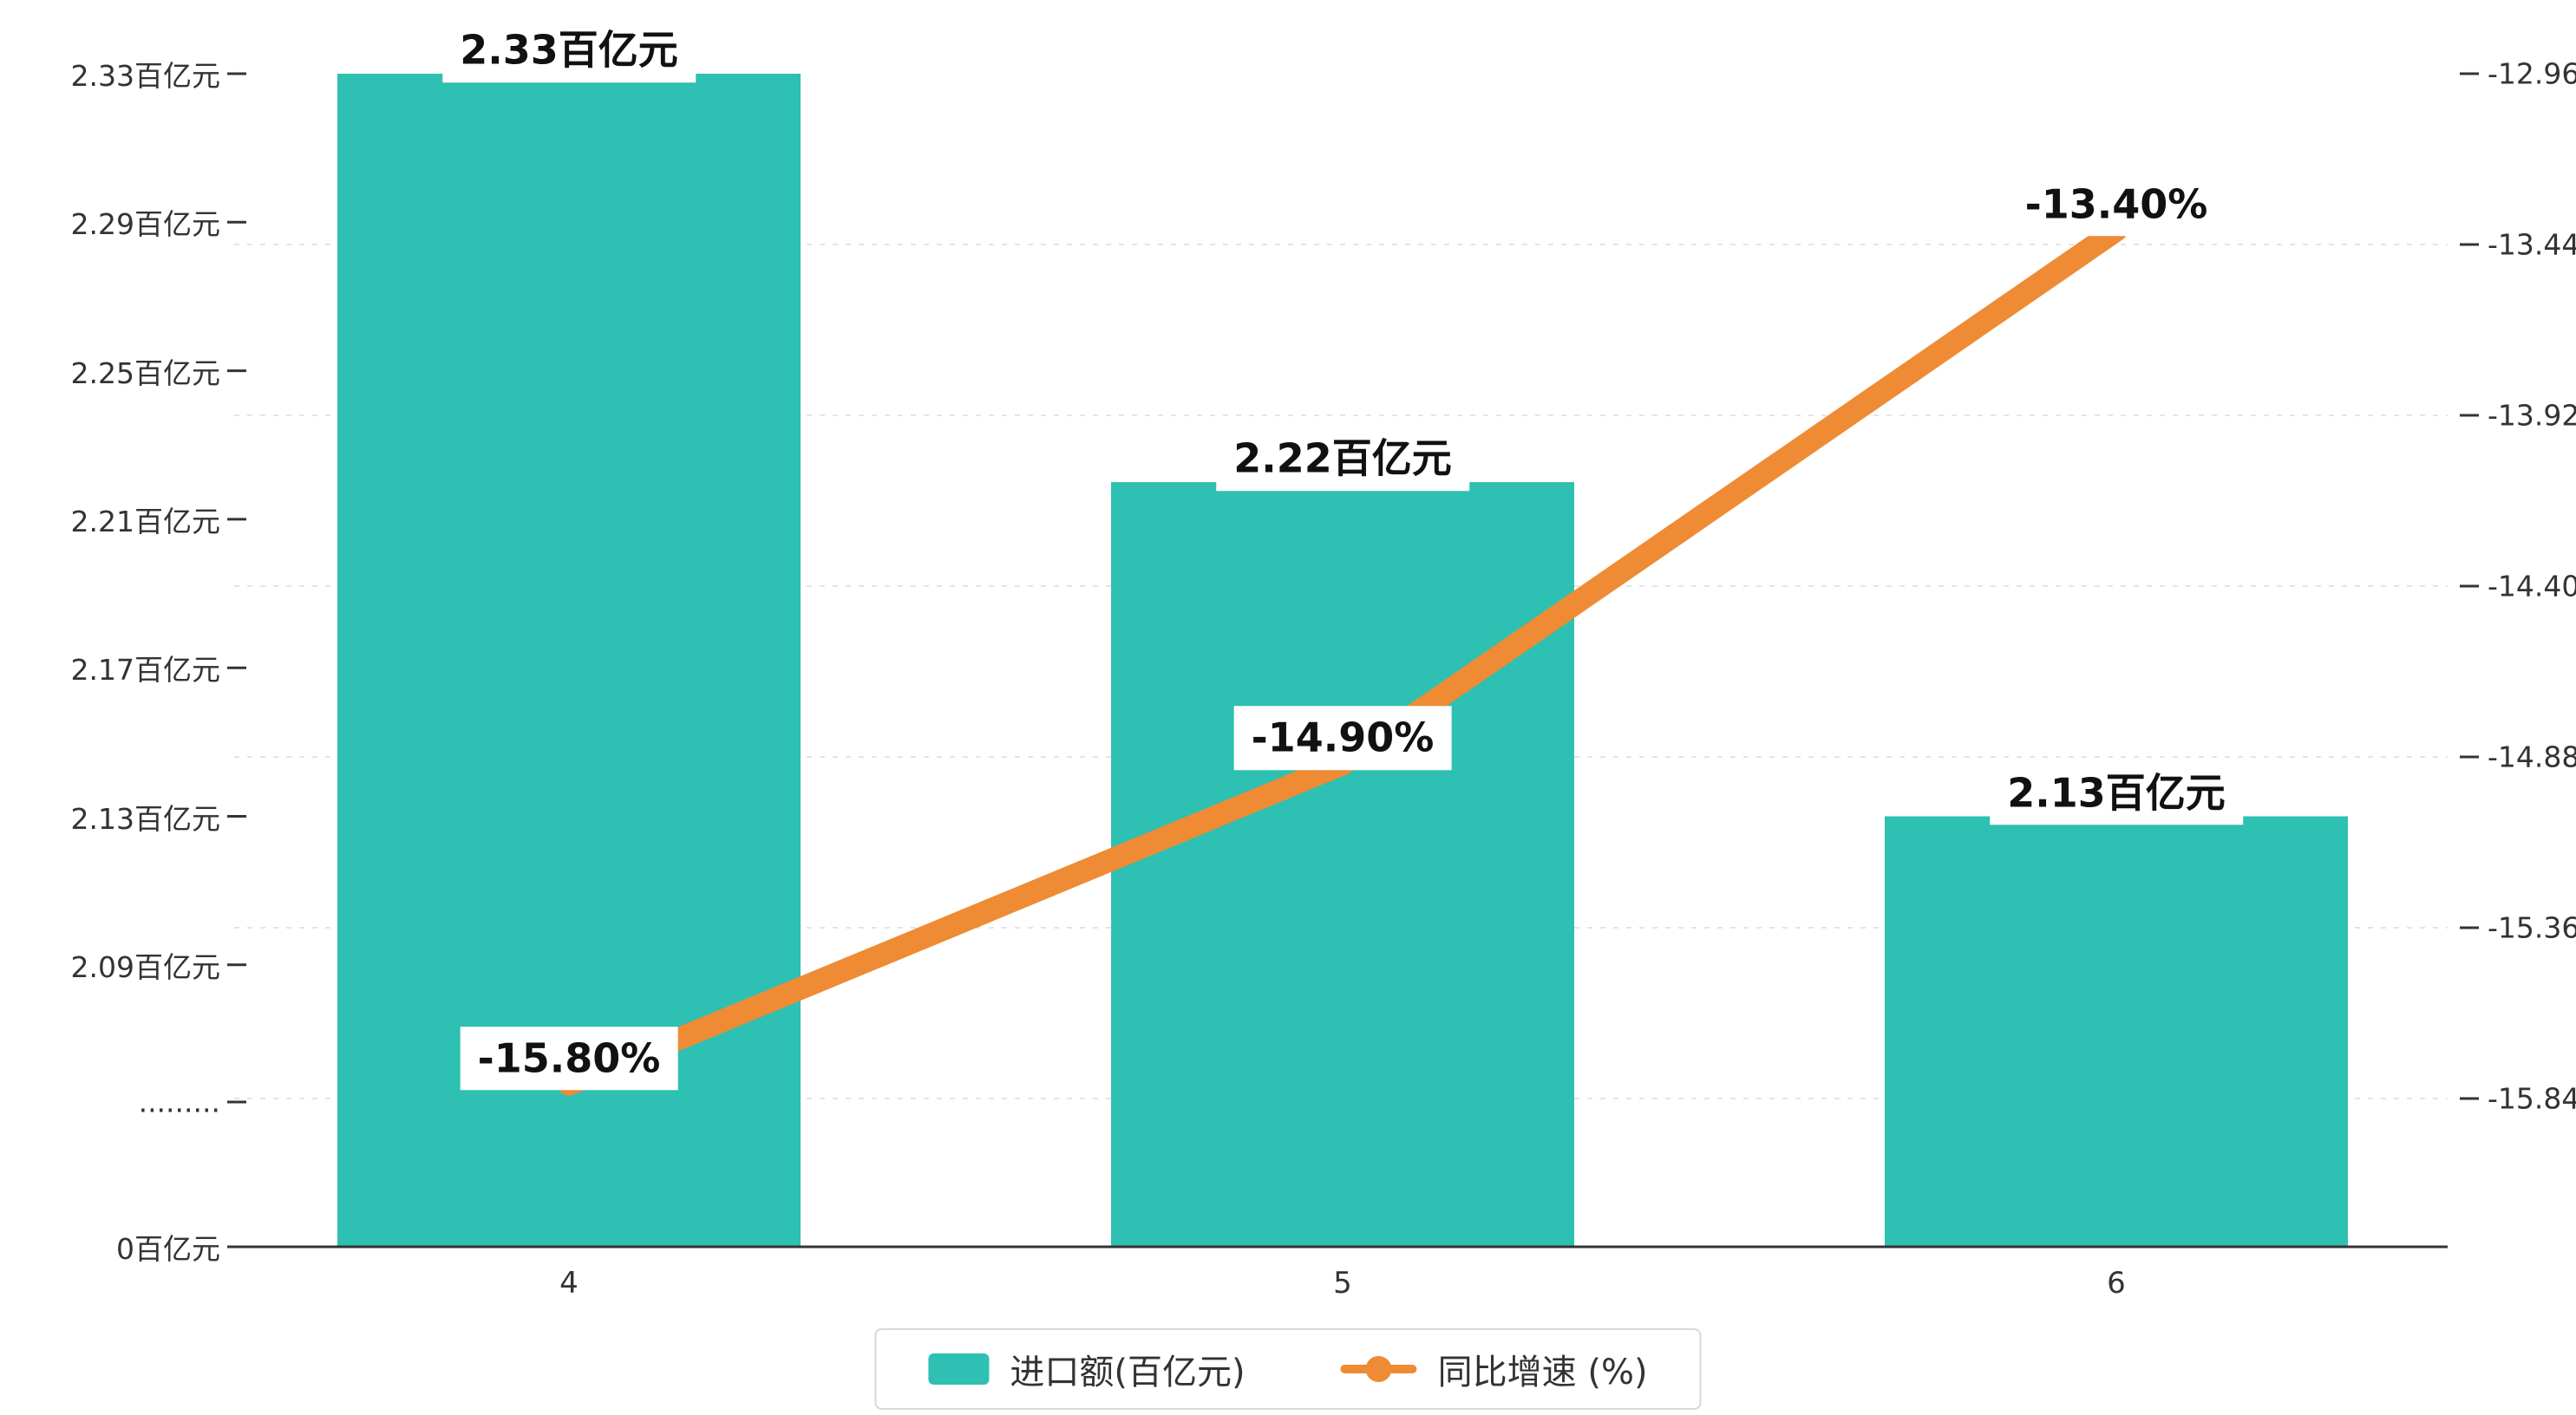  Describe the element at coordinates (145, 372) in the screenshot. I see `left-axis-tick: 2.25百亿元` at that location.